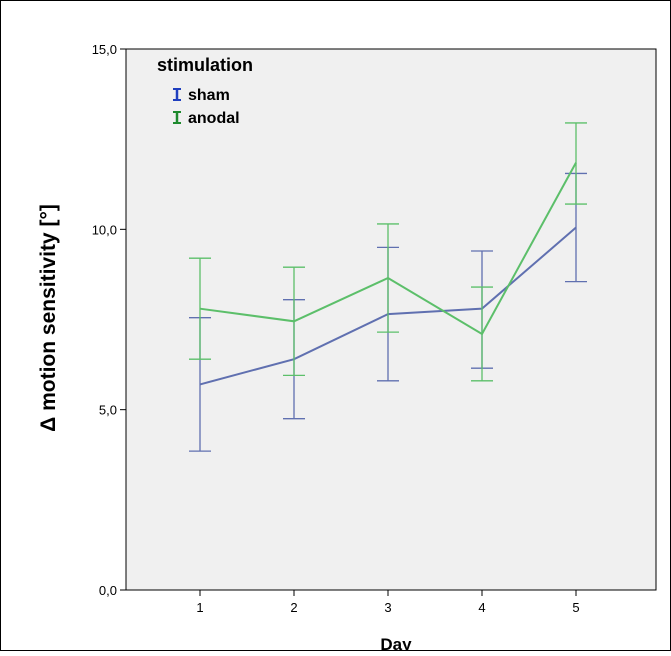 The height and width of the screenshot is (656, 671). What do you see at coordinates (575, 607) in the screenshot?
I see `x-tick-label: 5` at bounding box center [575, 607].